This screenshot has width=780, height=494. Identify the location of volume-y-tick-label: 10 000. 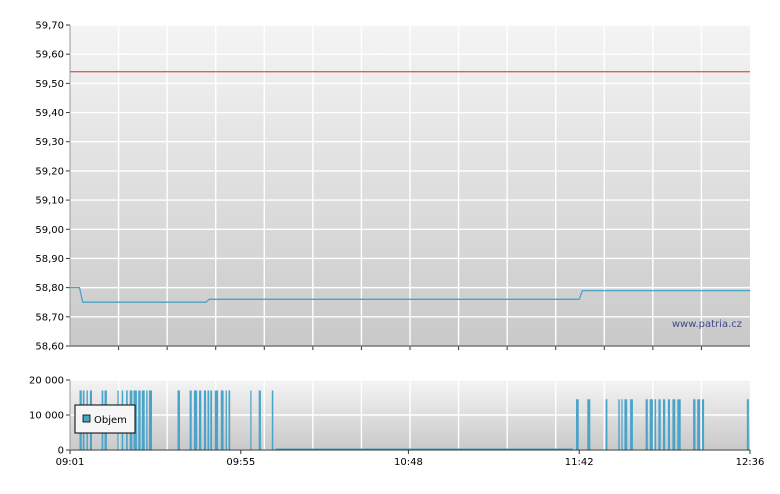
(46, 416).